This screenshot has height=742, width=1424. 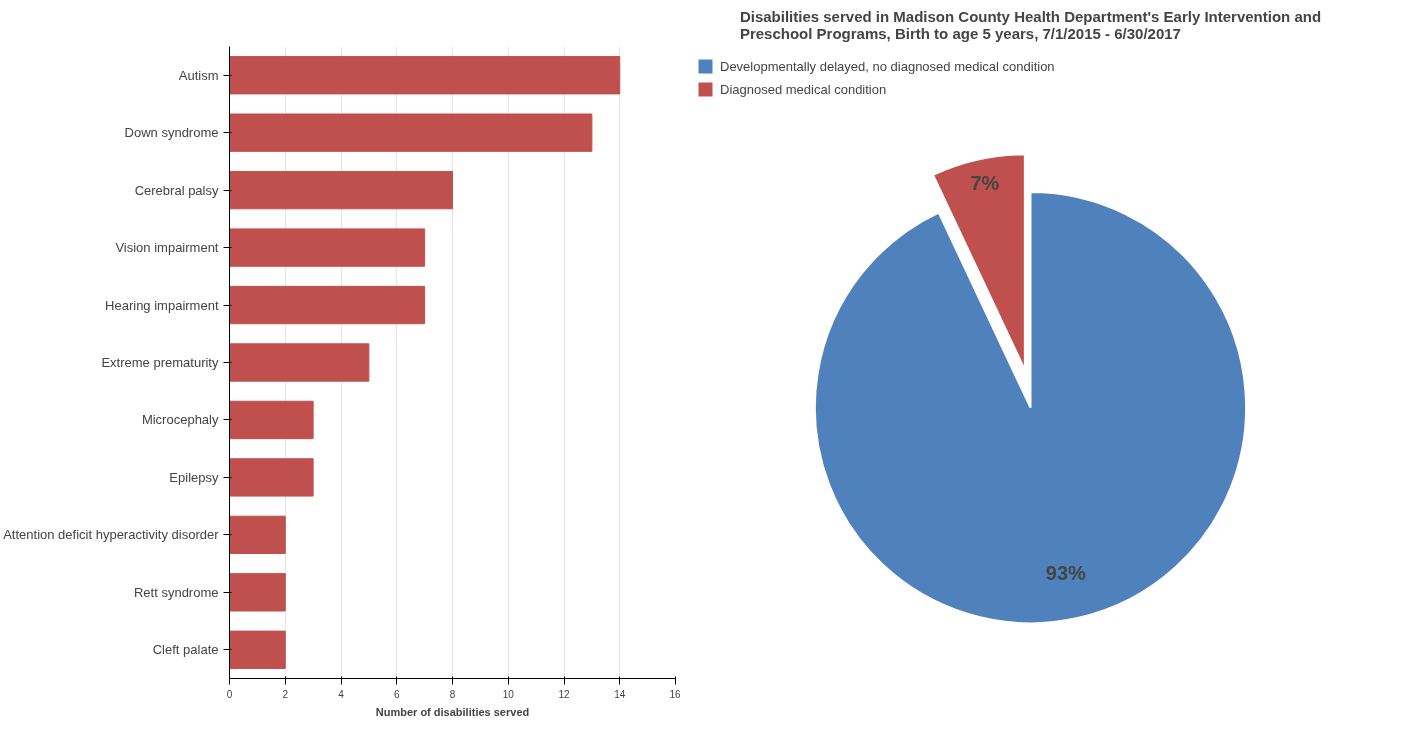 What do you see at coordinates (396, 694) in the screenshot?
I see `x-tick-label: 6` at bounding box center [396, 694].